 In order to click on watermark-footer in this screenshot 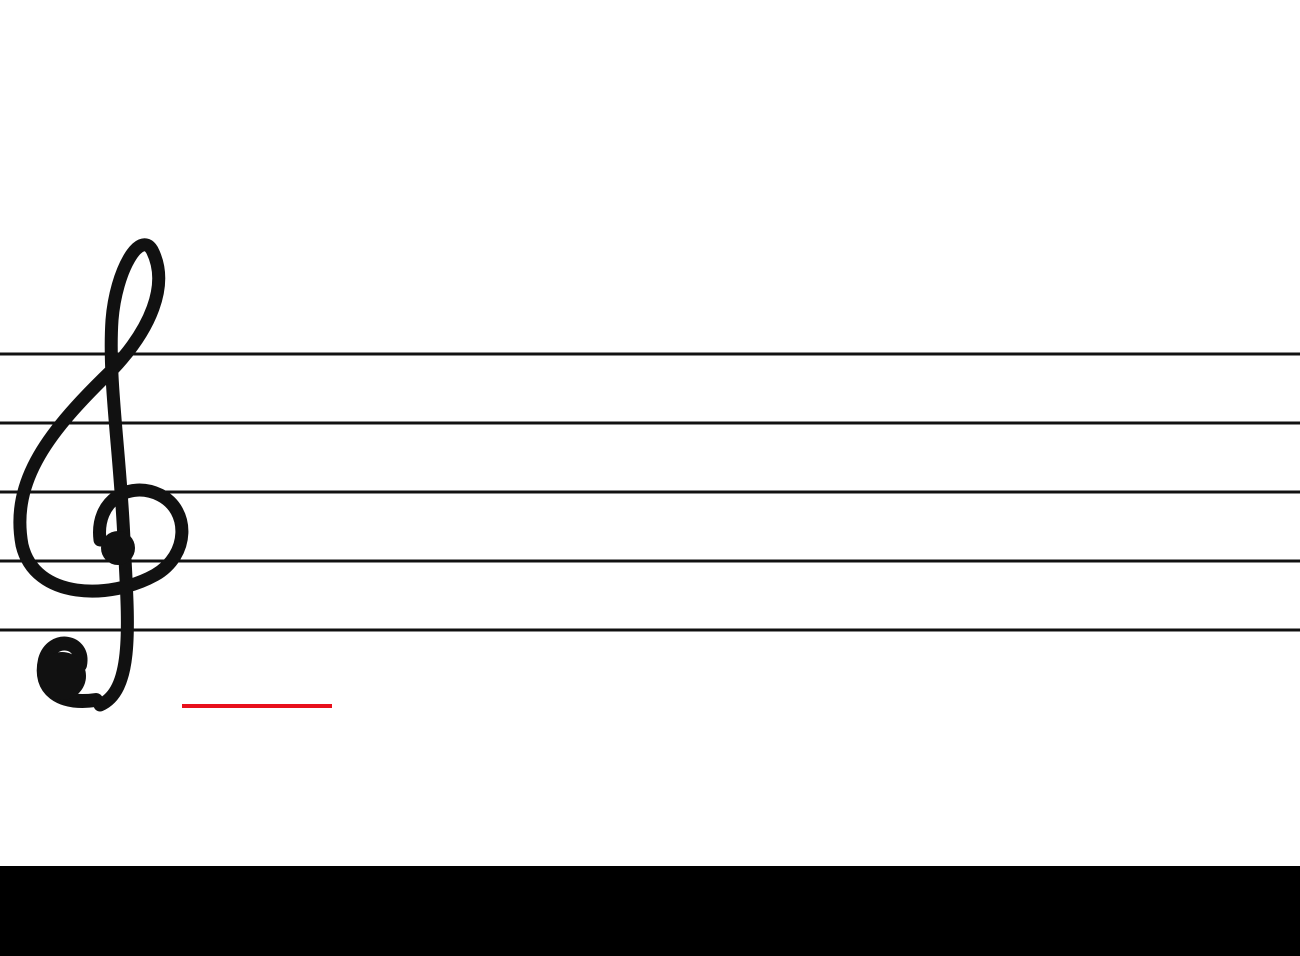, I will do `click(650, 911)`.